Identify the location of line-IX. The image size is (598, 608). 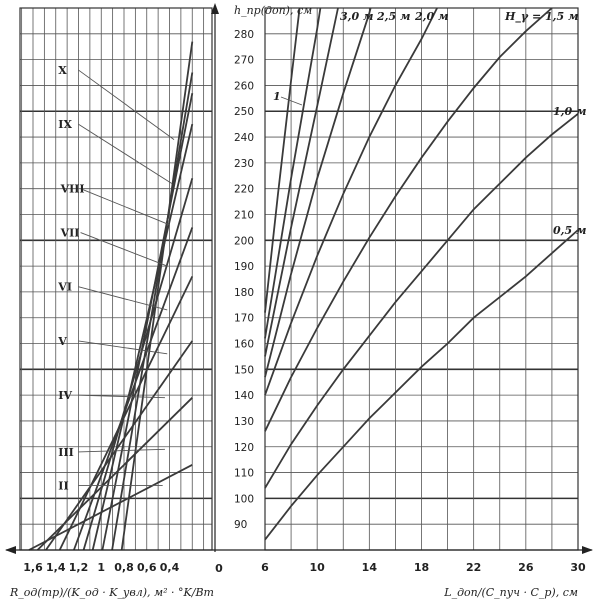
(152, 311).